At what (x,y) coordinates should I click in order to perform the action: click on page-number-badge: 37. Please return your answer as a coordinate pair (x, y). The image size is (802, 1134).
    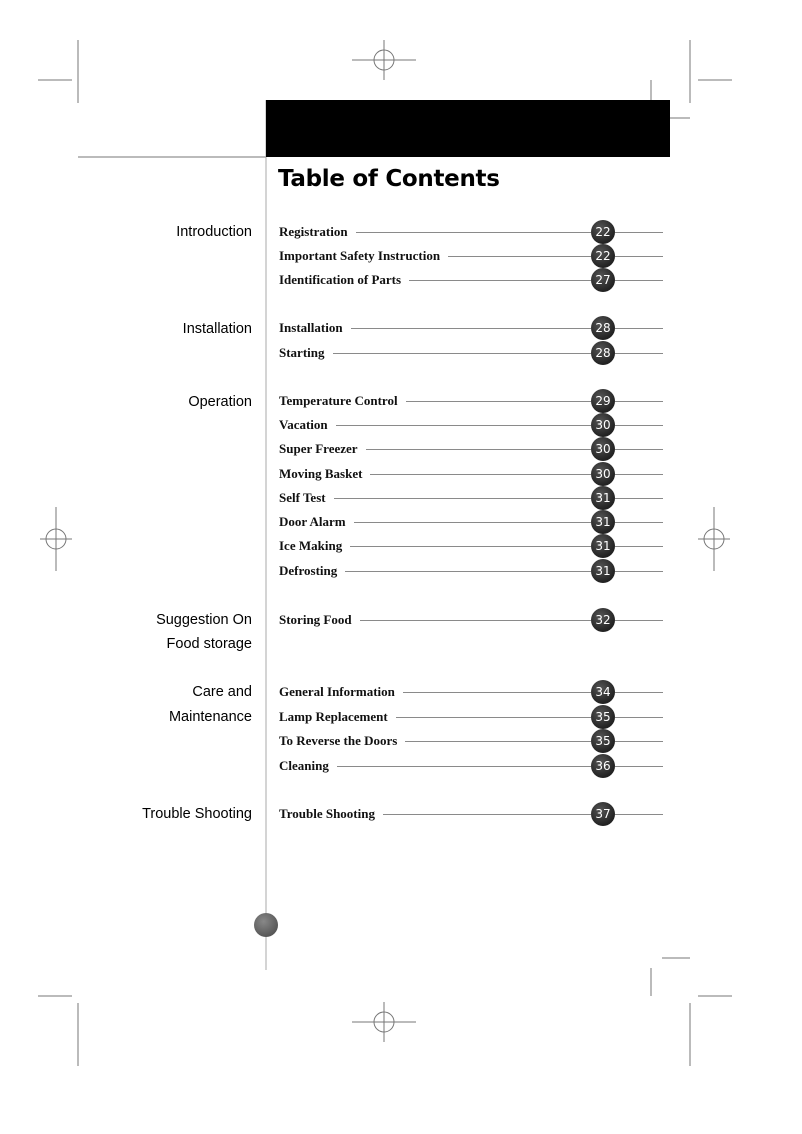
    Looking at the image, I should click on (603, 814).